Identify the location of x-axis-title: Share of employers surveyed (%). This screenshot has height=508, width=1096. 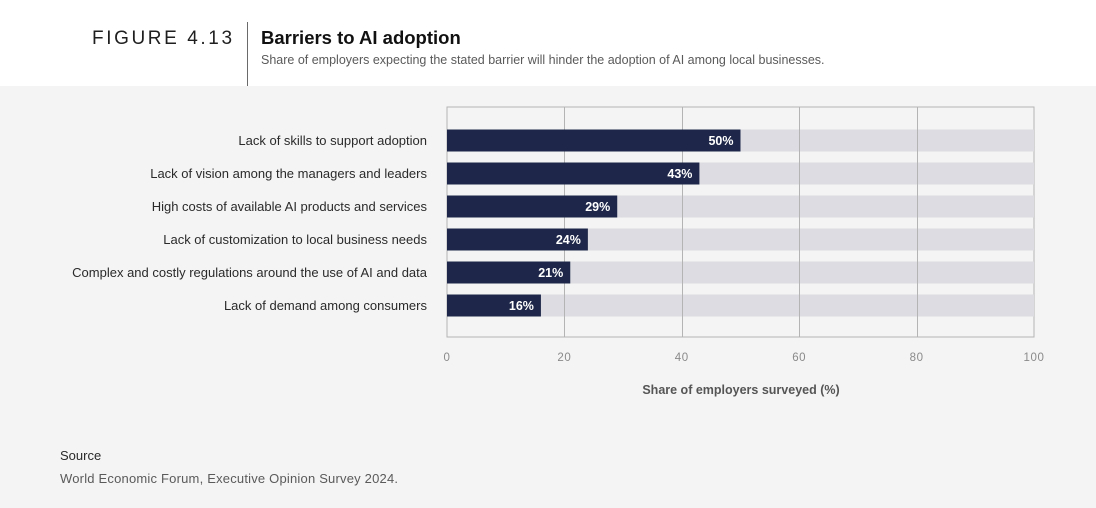
(740, 390).